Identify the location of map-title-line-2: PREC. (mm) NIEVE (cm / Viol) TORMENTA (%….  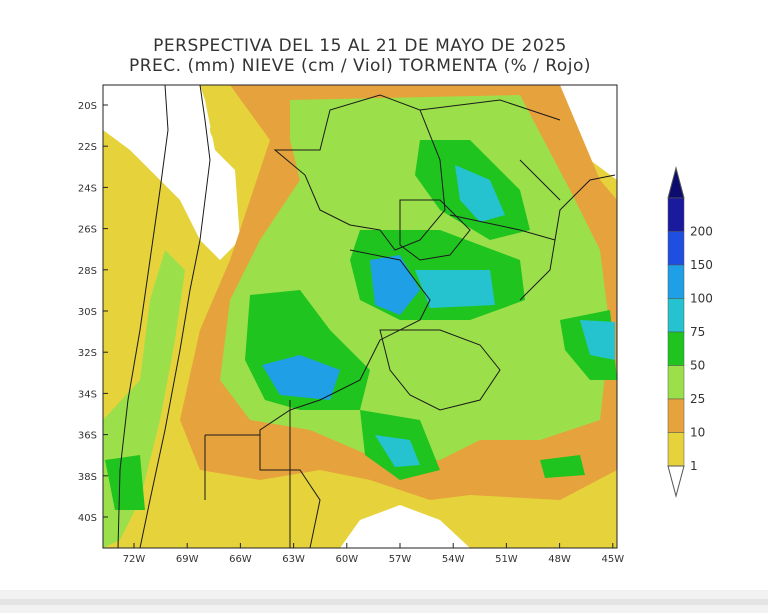
(360, 66).